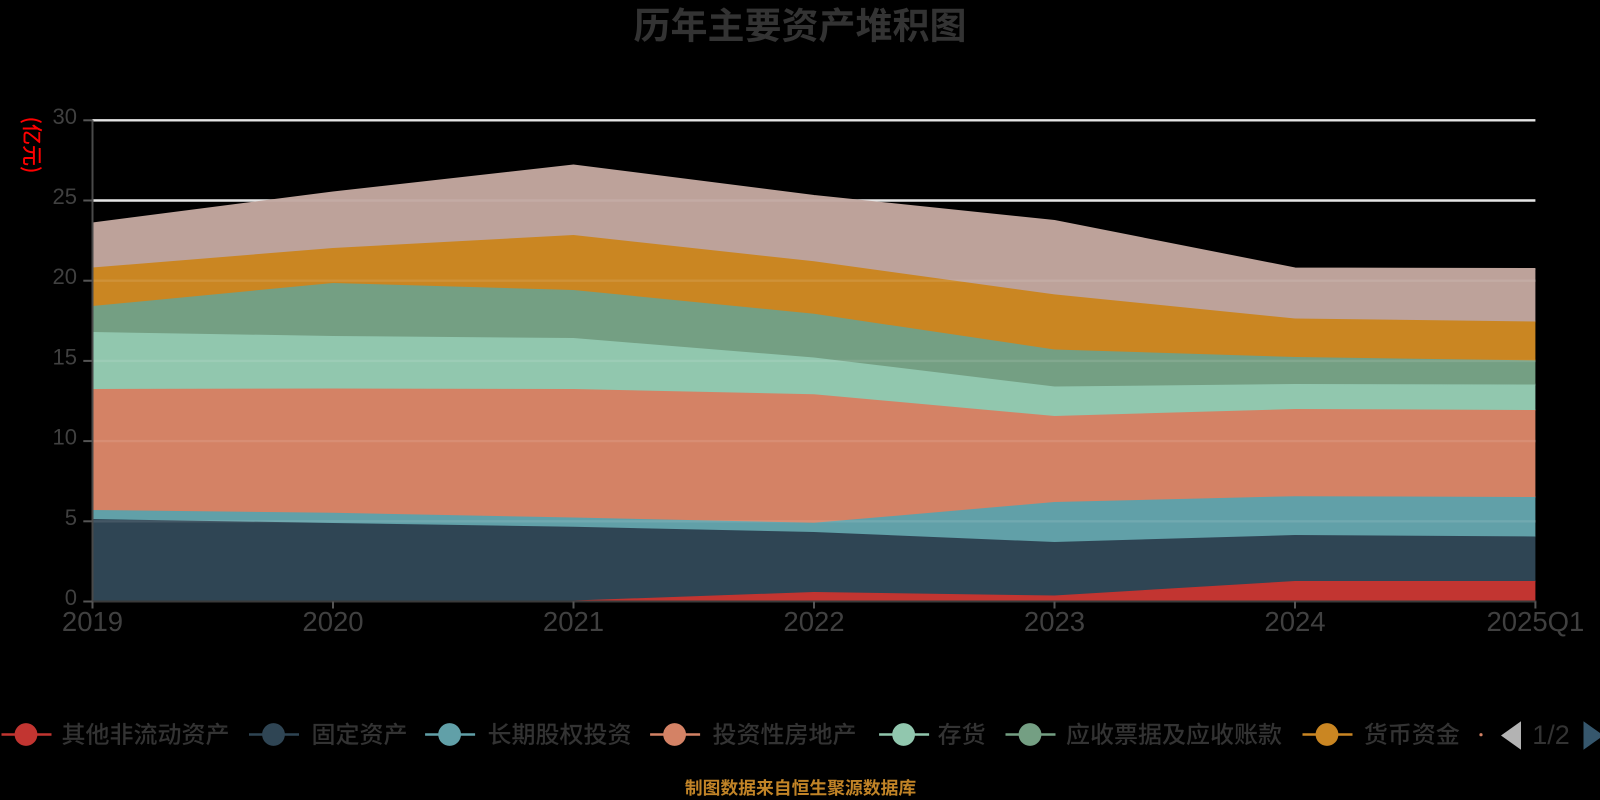 The height and width of the screenshot is (800, 1600). Describe the element at coordinates (65, 276) in the screenshot. I see `svg-text: 20` at that location.